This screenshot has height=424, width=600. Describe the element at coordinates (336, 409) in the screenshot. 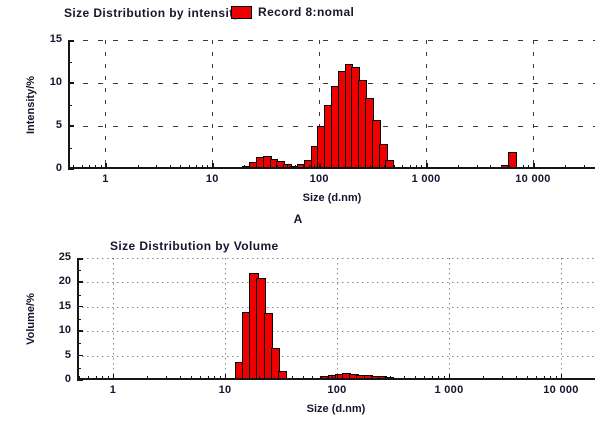

I see `volume-x-axis-label: Size (d.nm)` at that location.